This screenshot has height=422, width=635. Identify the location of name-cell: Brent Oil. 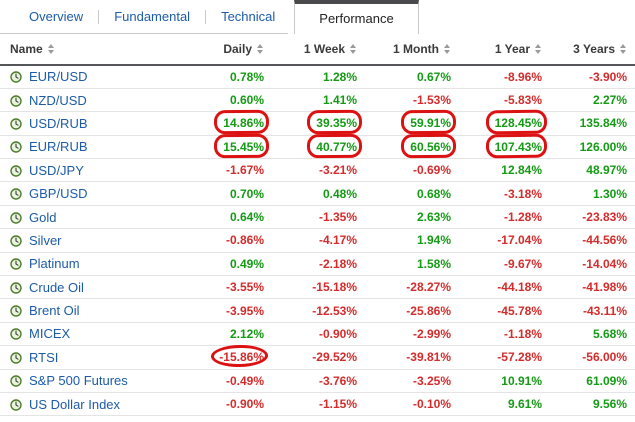
(93, 310).